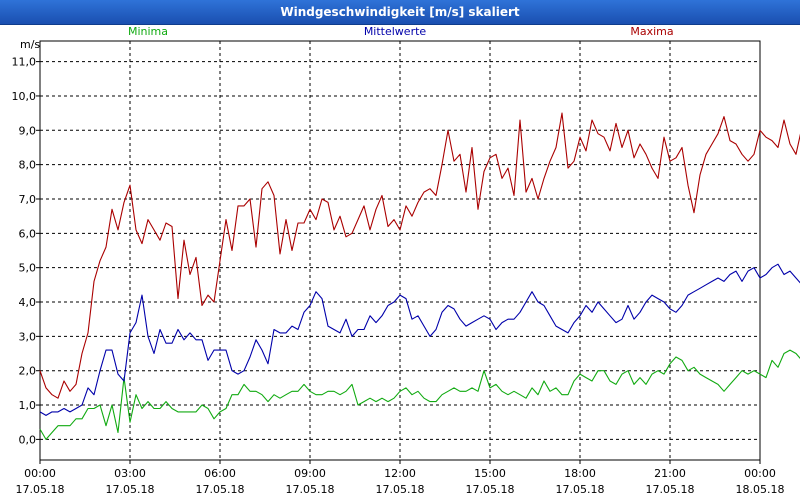 Image resolution: width=800 pixels, height=500 pixels. Describe the element at coordinates (28, 165) in the screenshot. I see `y-tick-label: 8,0` at that location.